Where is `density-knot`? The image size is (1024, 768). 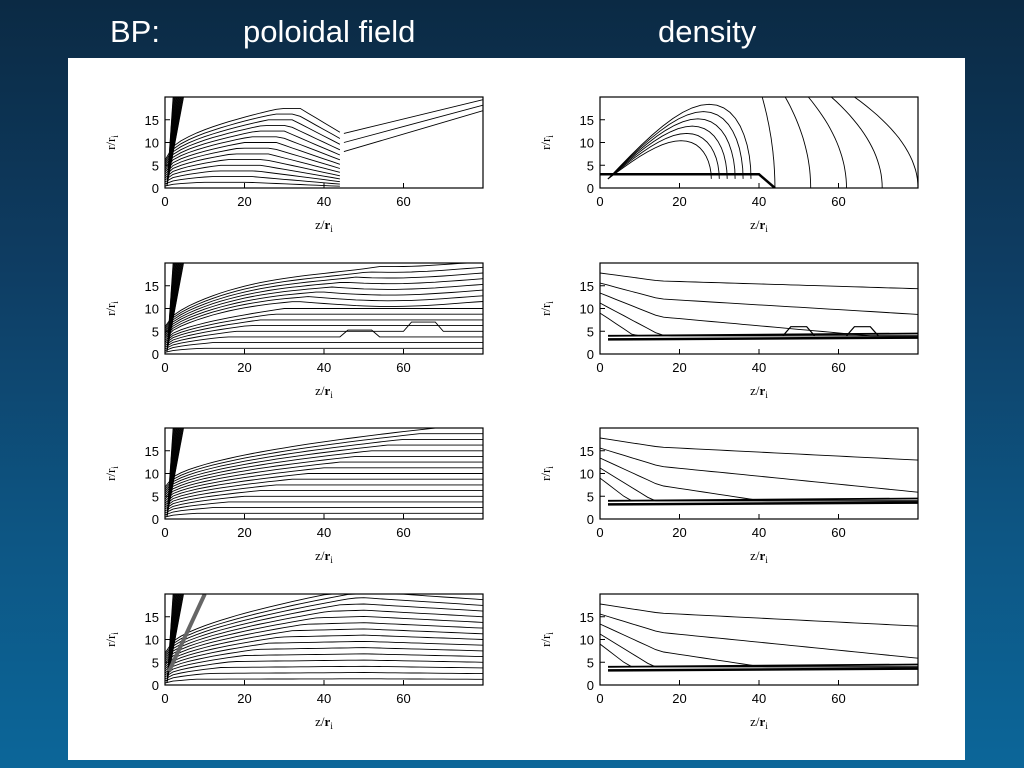 density-knot is located at coordinates (862, 331).